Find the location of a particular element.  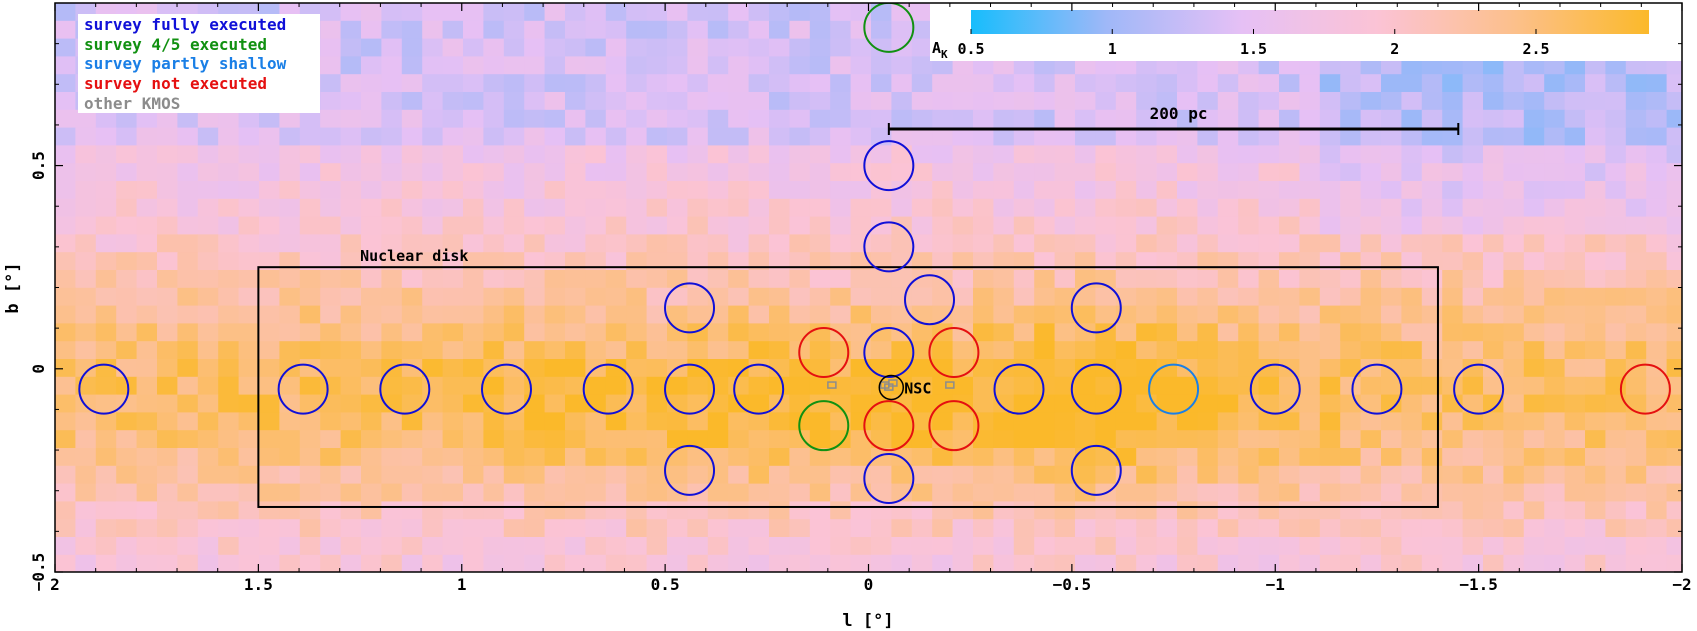

x-axis-label: l [°] is located at coordinates (867, 621).